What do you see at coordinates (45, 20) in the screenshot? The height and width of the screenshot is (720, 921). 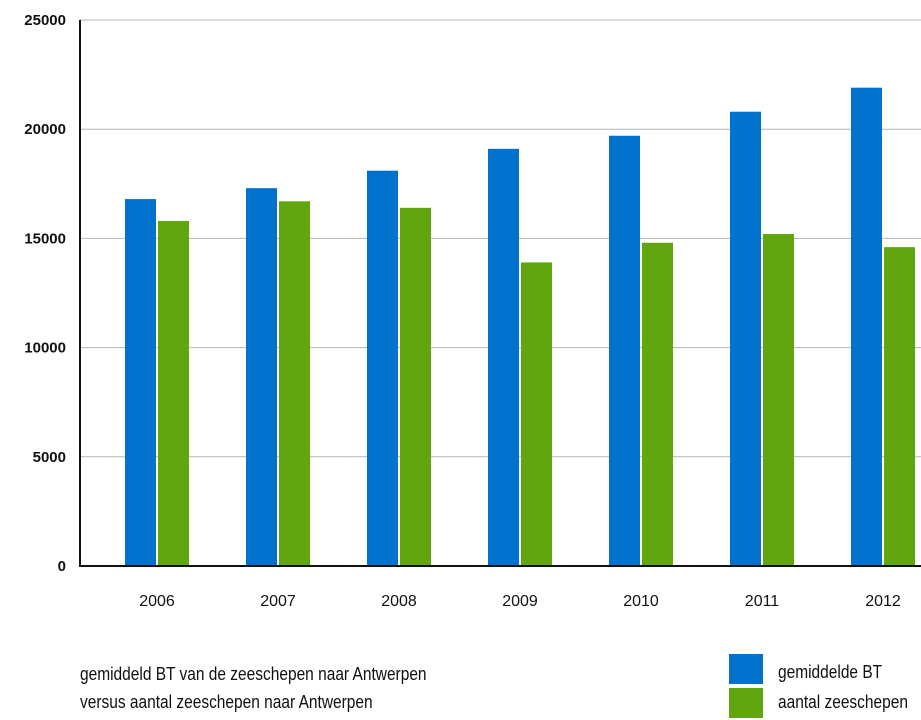 I see `y-tick-label: 25000` at bounding box center [45, 20].